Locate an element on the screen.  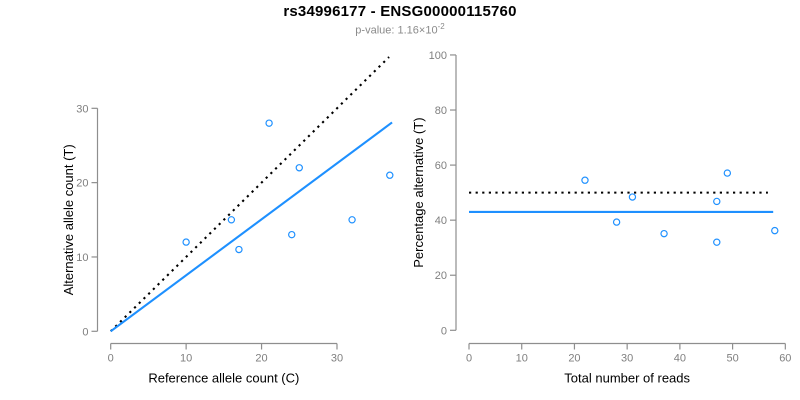
y-tick-label: 60 is located at coordinates (441, 166).